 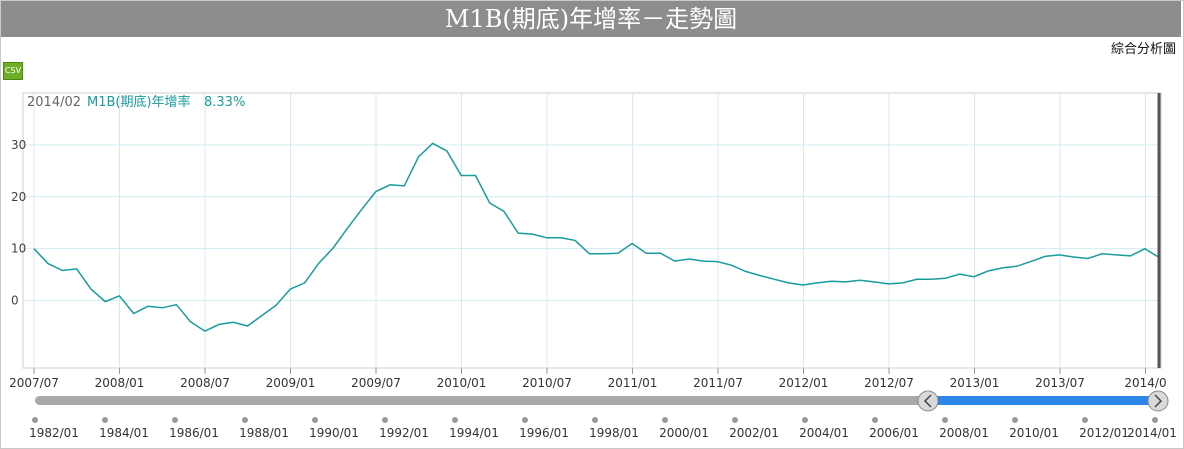 I want to click on chevron-right-icon, so click(x=1158, y=401).